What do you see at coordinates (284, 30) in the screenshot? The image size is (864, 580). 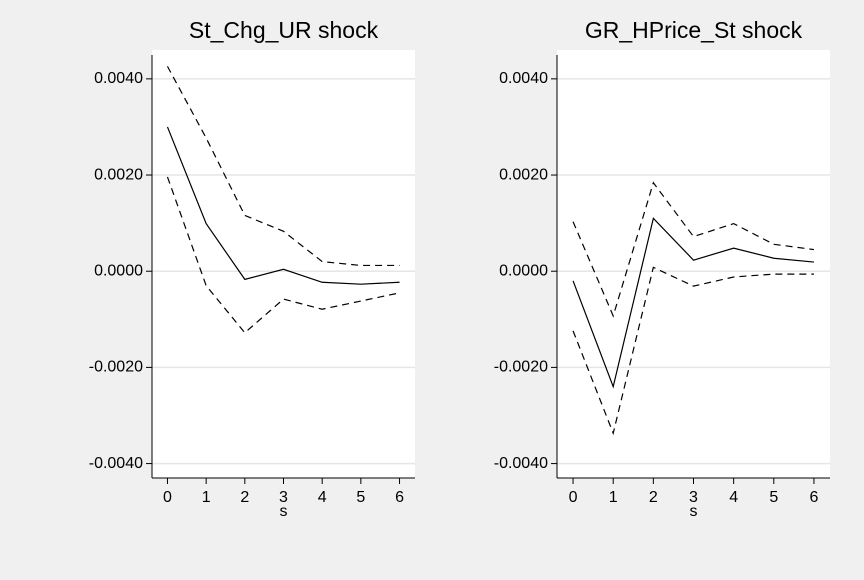 I see `chart-title: St_Chg_UR shock` at bounding box center [284, 30].